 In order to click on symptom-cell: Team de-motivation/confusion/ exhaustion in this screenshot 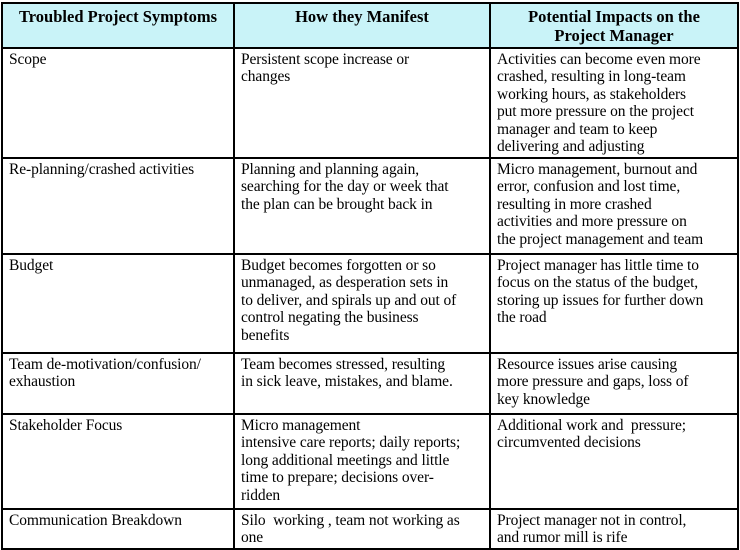, I will do `click(118, 383)`.